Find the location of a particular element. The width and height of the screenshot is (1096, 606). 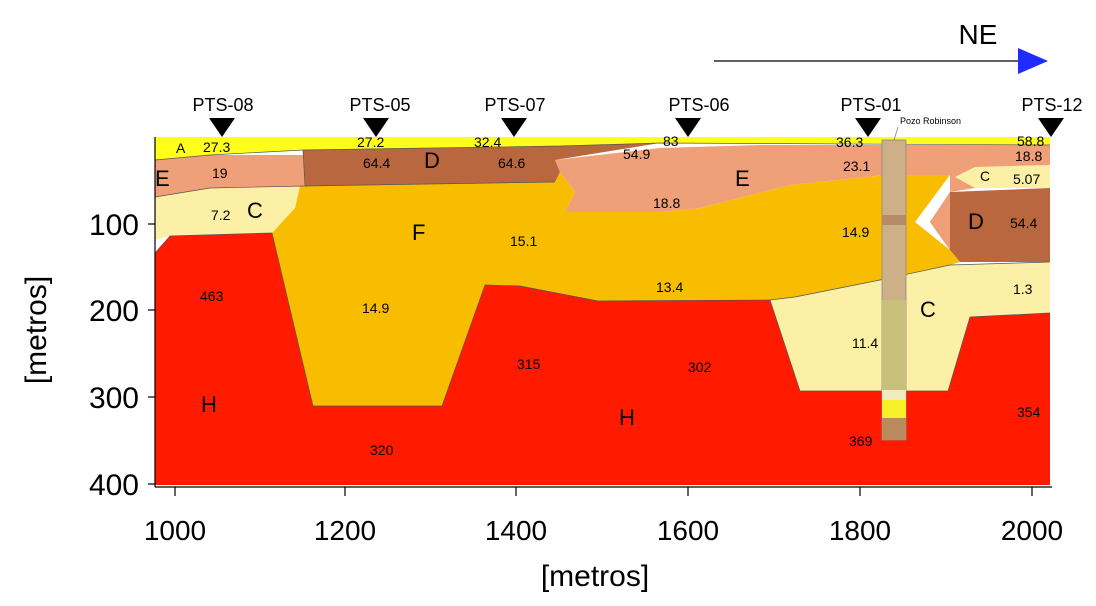

letter-d-middle: D is located at coordinates (432, 160).